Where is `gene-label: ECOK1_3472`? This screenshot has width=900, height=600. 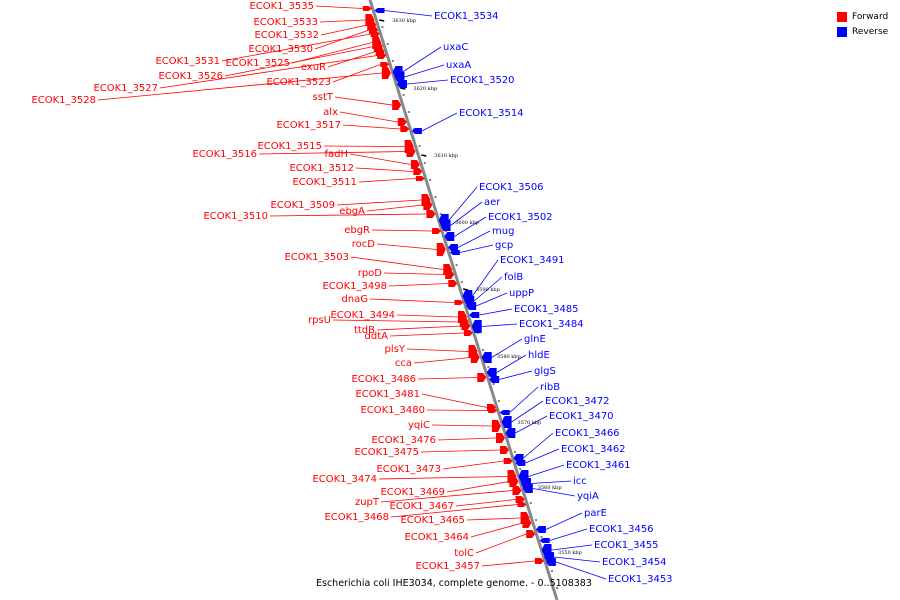
gene-label: ECOK1_3472 is located at coordinates (577, 401).